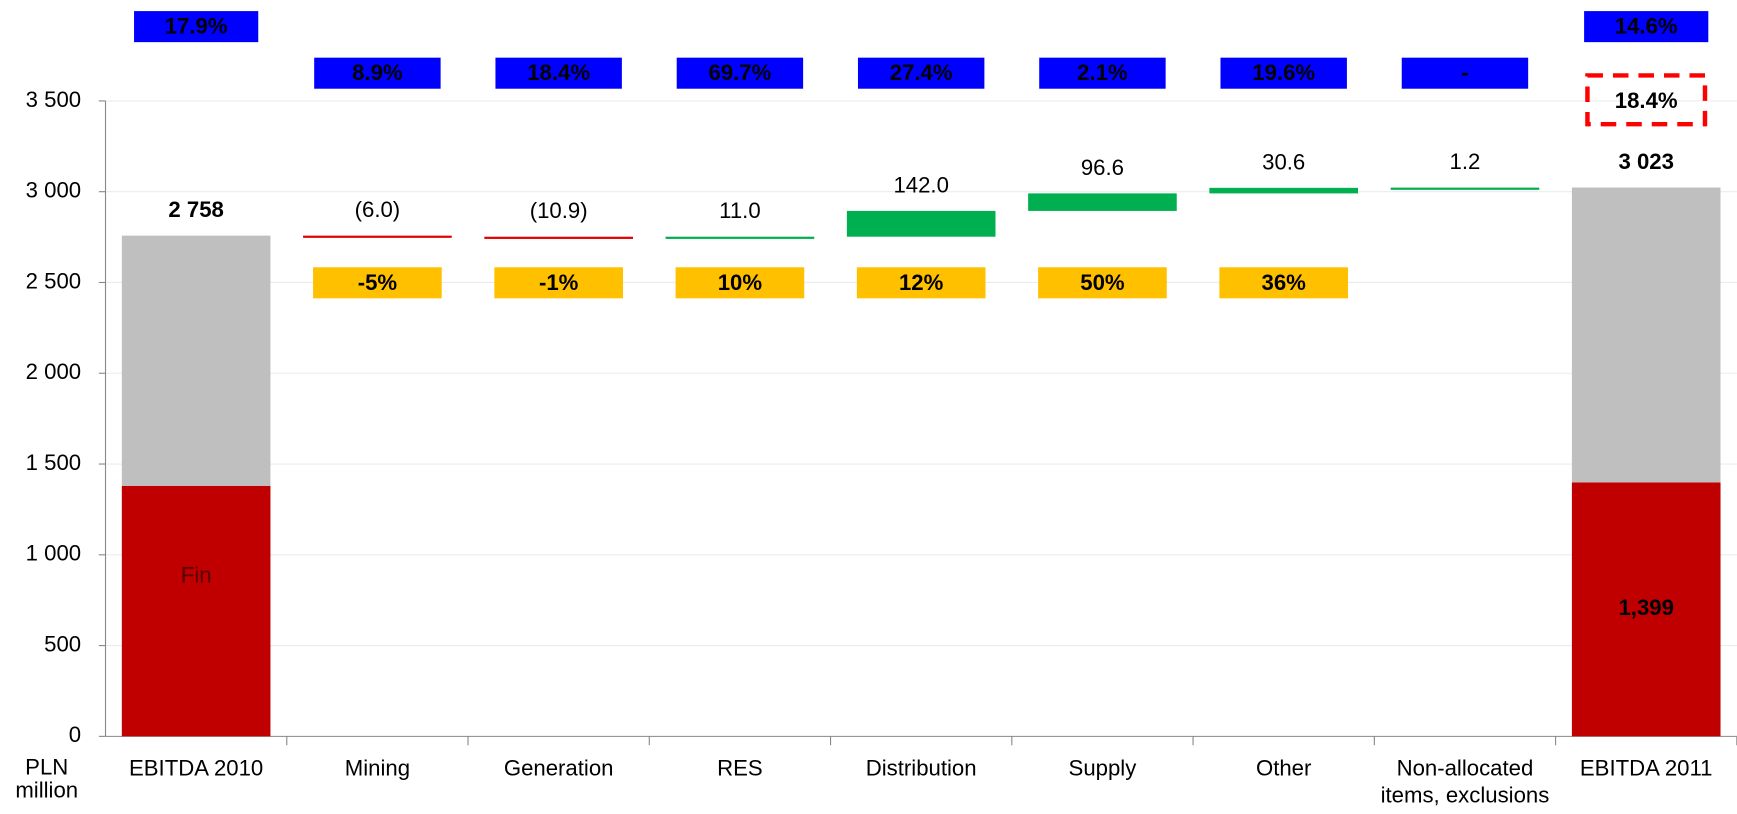 The image size is (1737, 814). I want to click on growth-label: -5%, so click(378, 282).